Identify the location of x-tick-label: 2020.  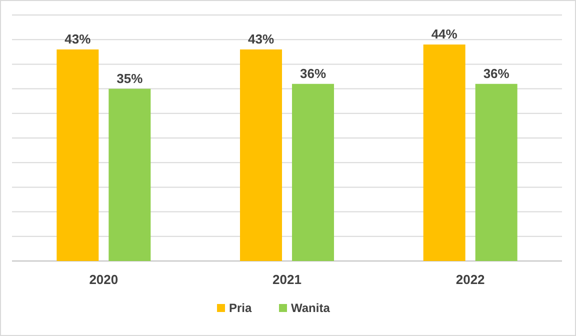
(103, 279).